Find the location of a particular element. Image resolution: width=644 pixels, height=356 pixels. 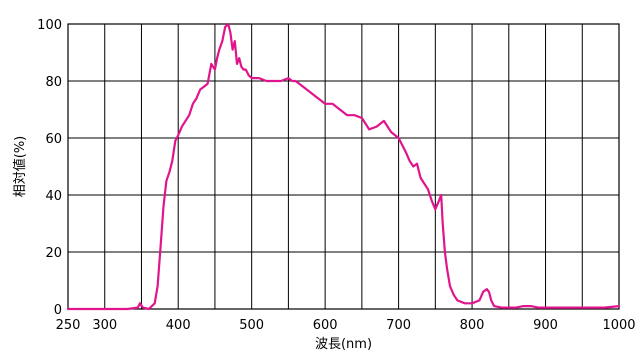

x-tick-label: 700 is located at coordinates (398, 325).